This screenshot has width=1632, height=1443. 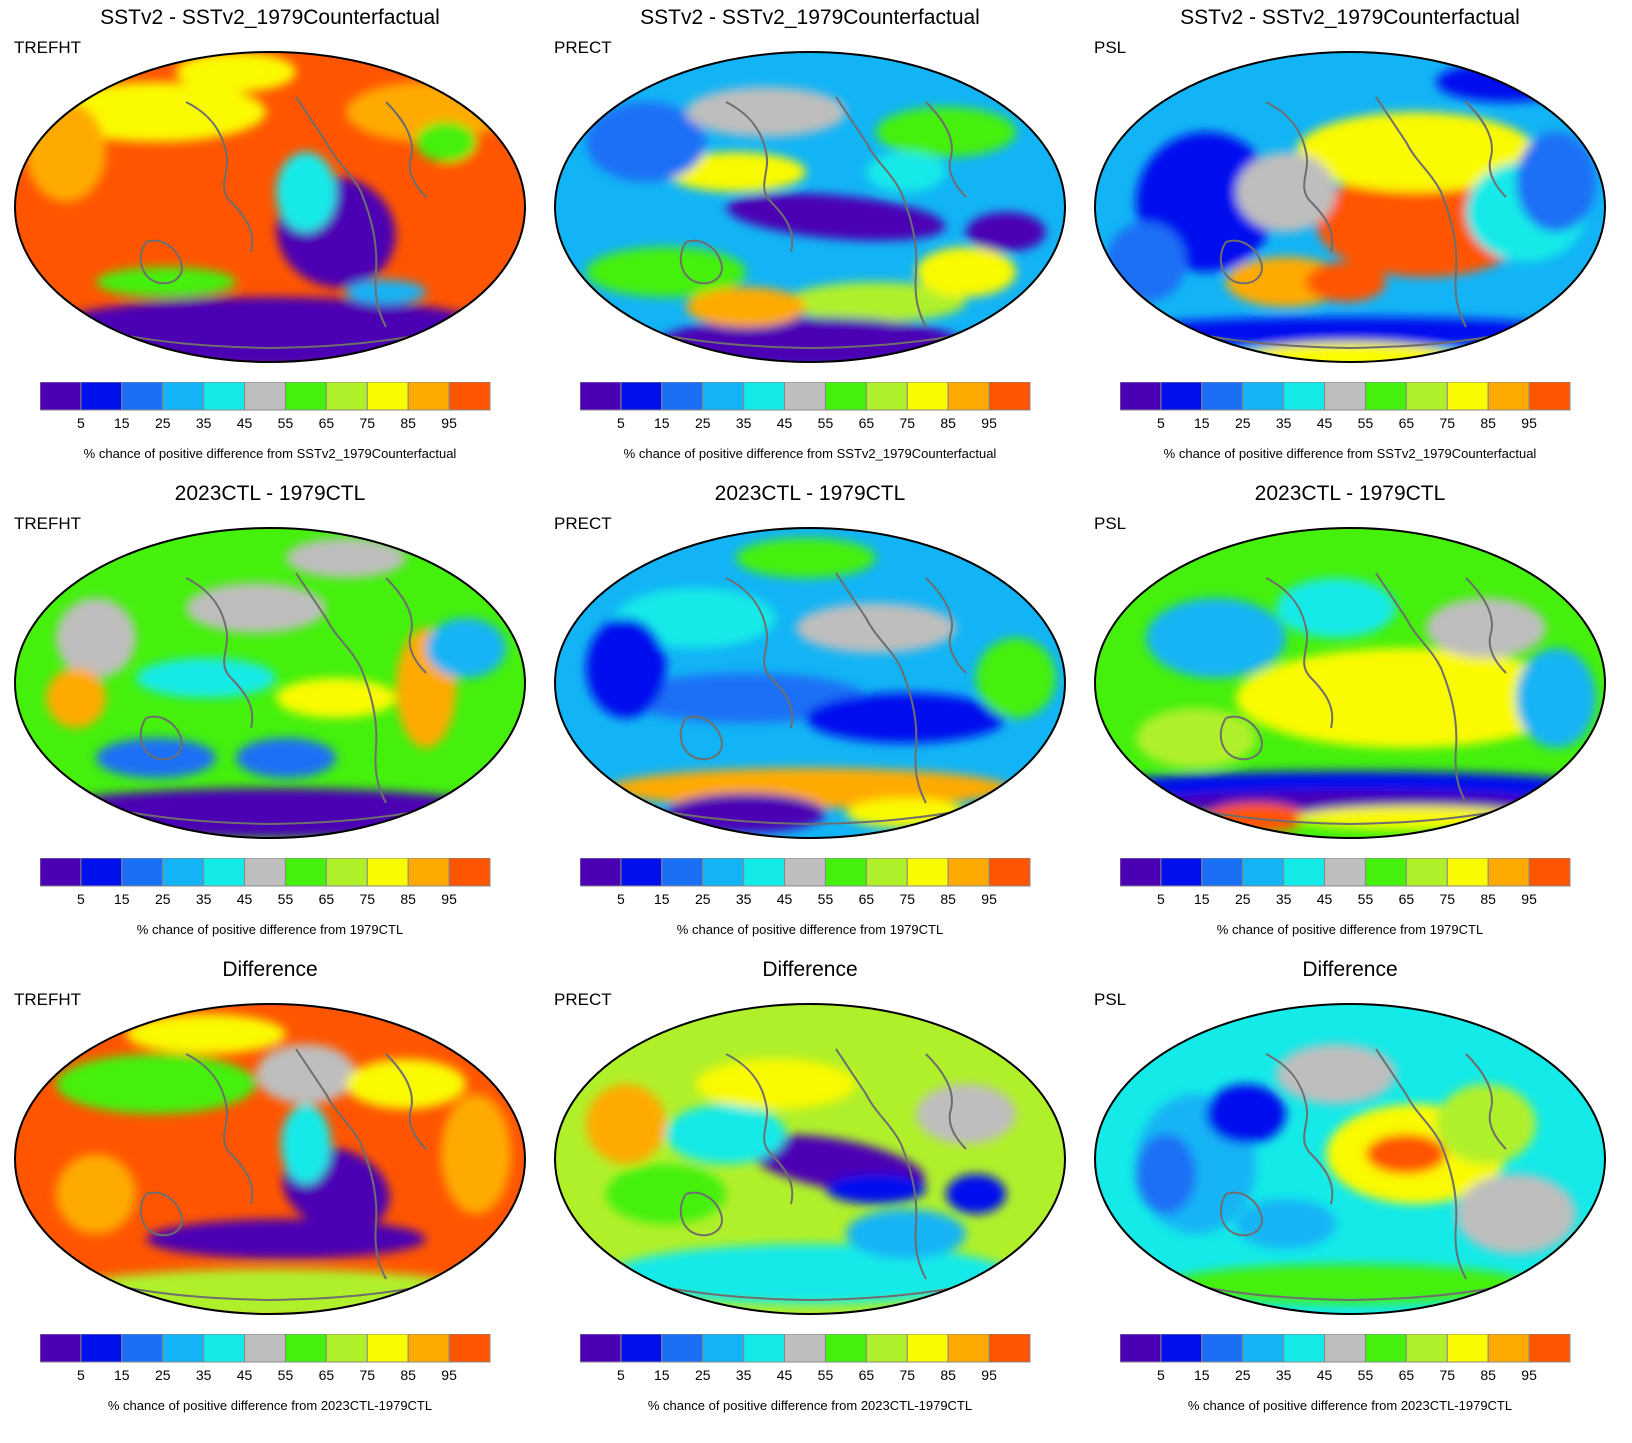 What do you see at coordinates (867, 899) in the screenshot?
I see `colorbar-tick-label: 65` at bounding box center [867, 899].